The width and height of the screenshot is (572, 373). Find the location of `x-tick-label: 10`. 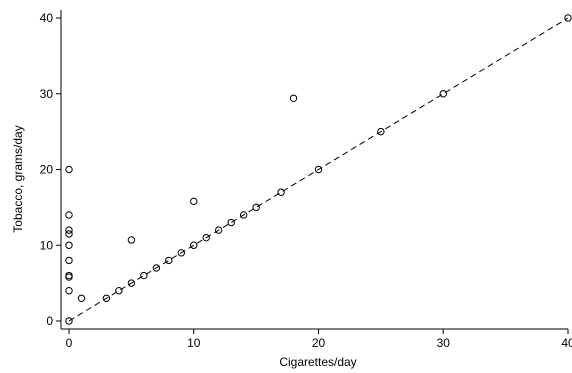

x-tick-label: 10 is located at coordinates (194, 343).